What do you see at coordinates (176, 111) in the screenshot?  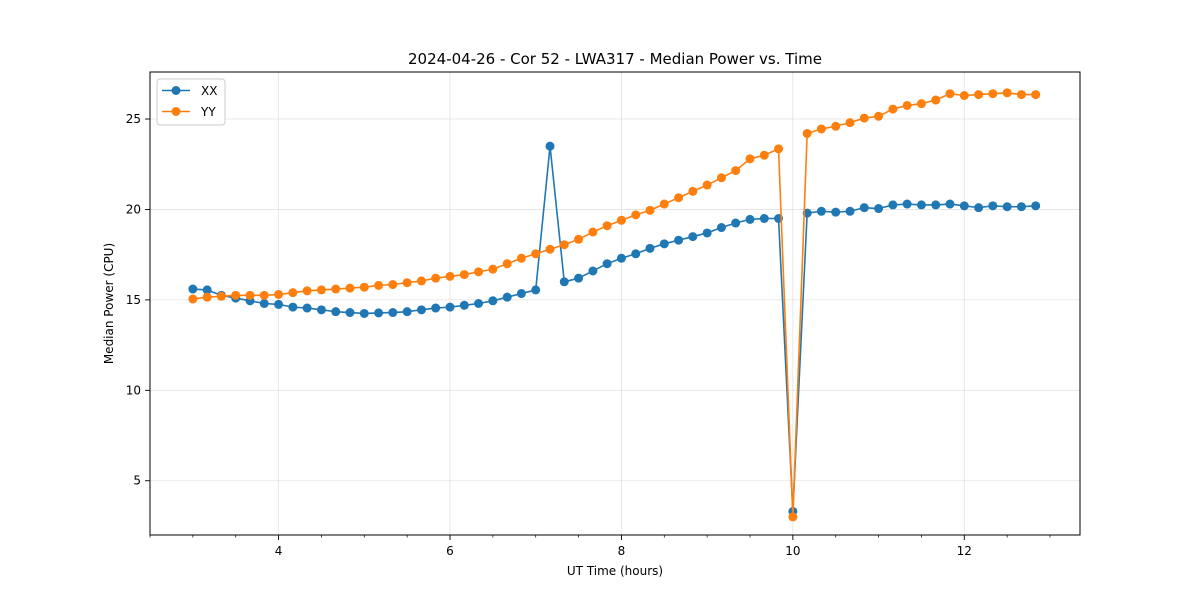 I see `legend-yy-marker` at bounding box center [176, 111].